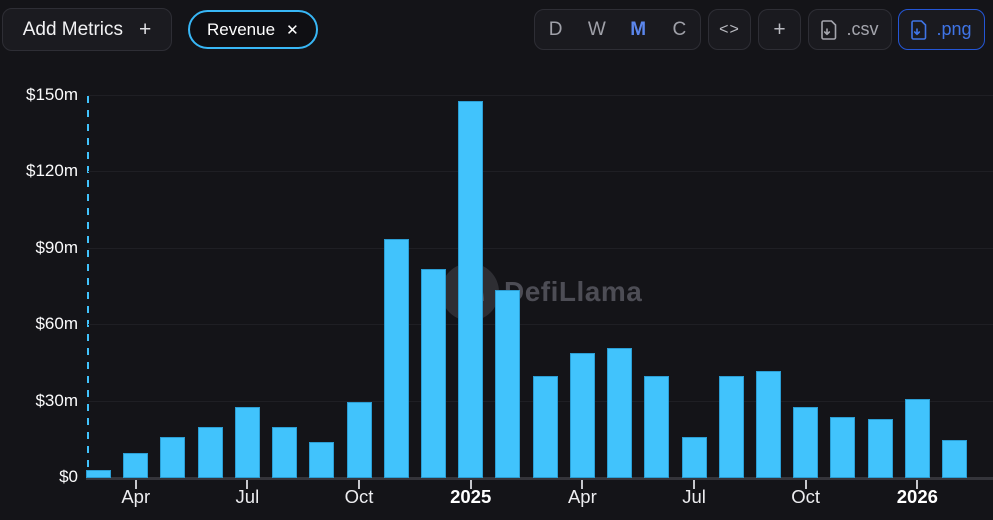 The image size is (993, 520). Describe the element at coordinates (68, 476) in the screenshot. I see `y-axis-label: $0` at that location.